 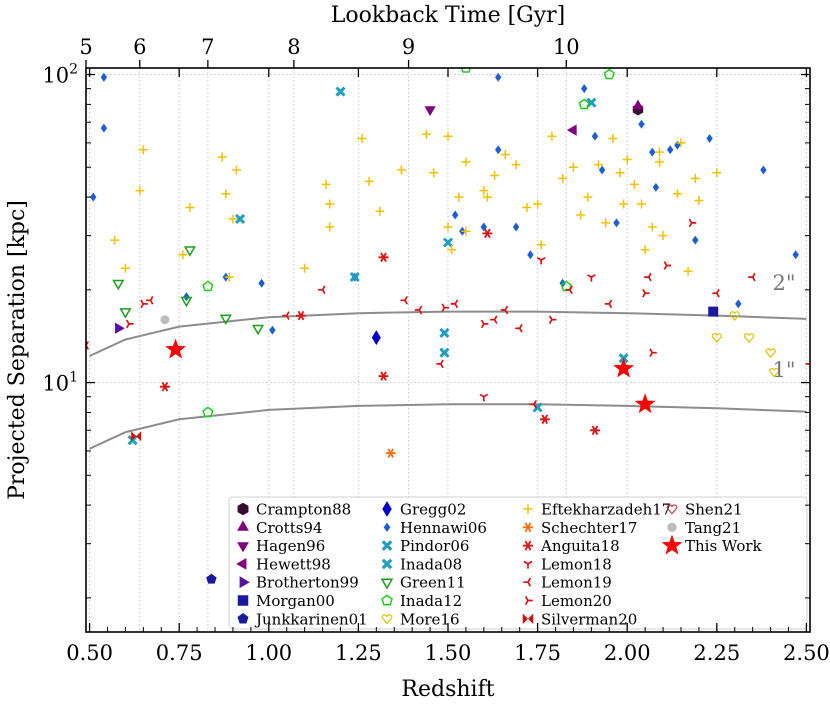 I want to click on separation-curve, so click(x=448, y=426).